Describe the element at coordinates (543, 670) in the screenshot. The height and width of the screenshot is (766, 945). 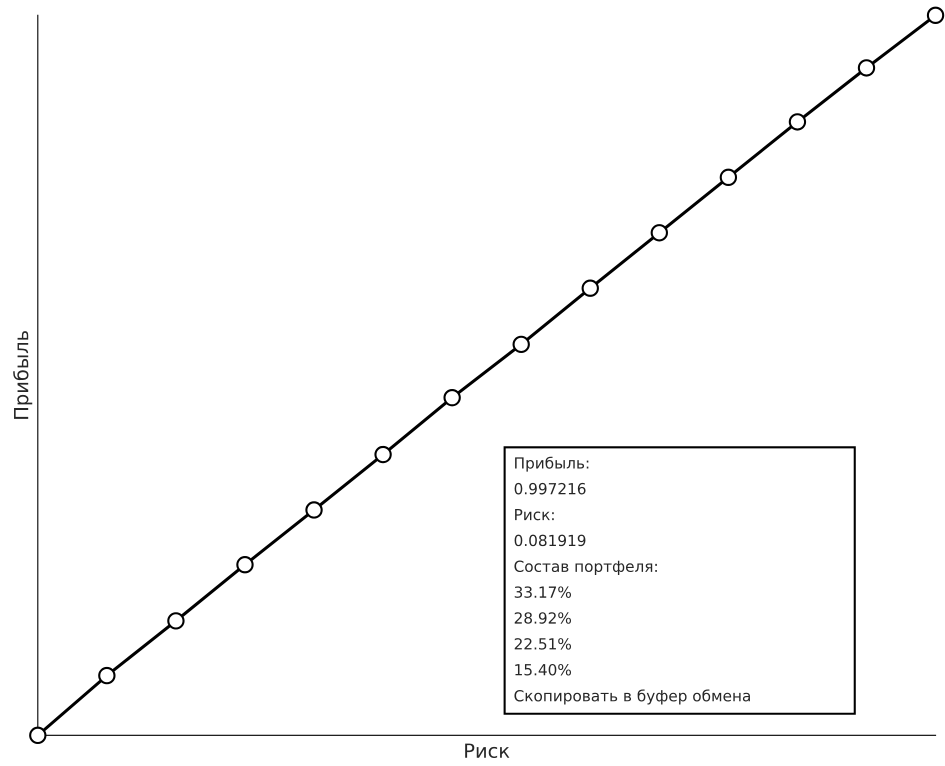
I see `annotation: 15.40%` at that location.